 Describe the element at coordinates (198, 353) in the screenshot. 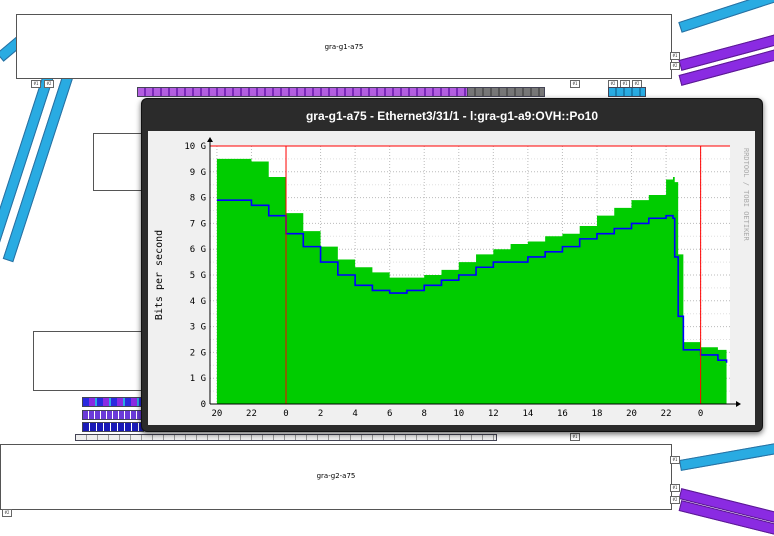

I see `y-tick-label: 2 G` at that location.